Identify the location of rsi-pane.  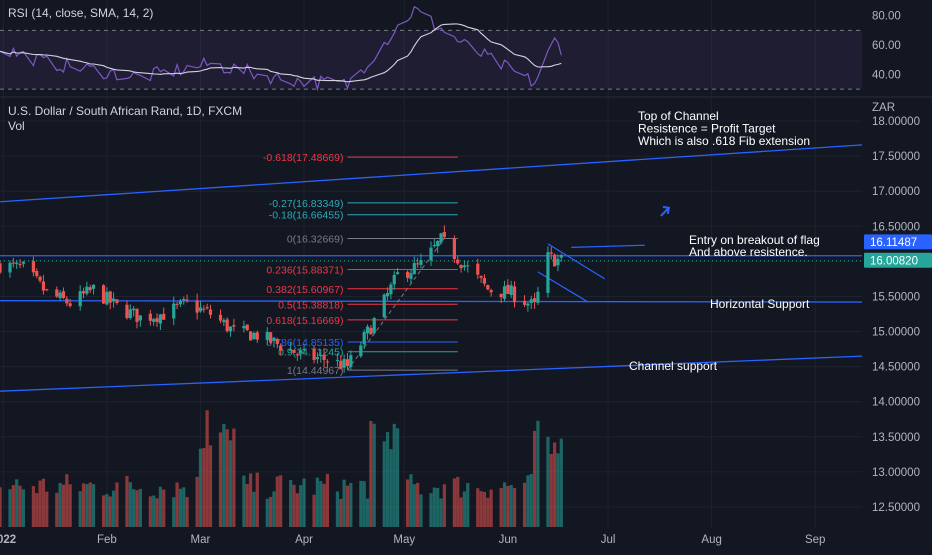
(431, 48).